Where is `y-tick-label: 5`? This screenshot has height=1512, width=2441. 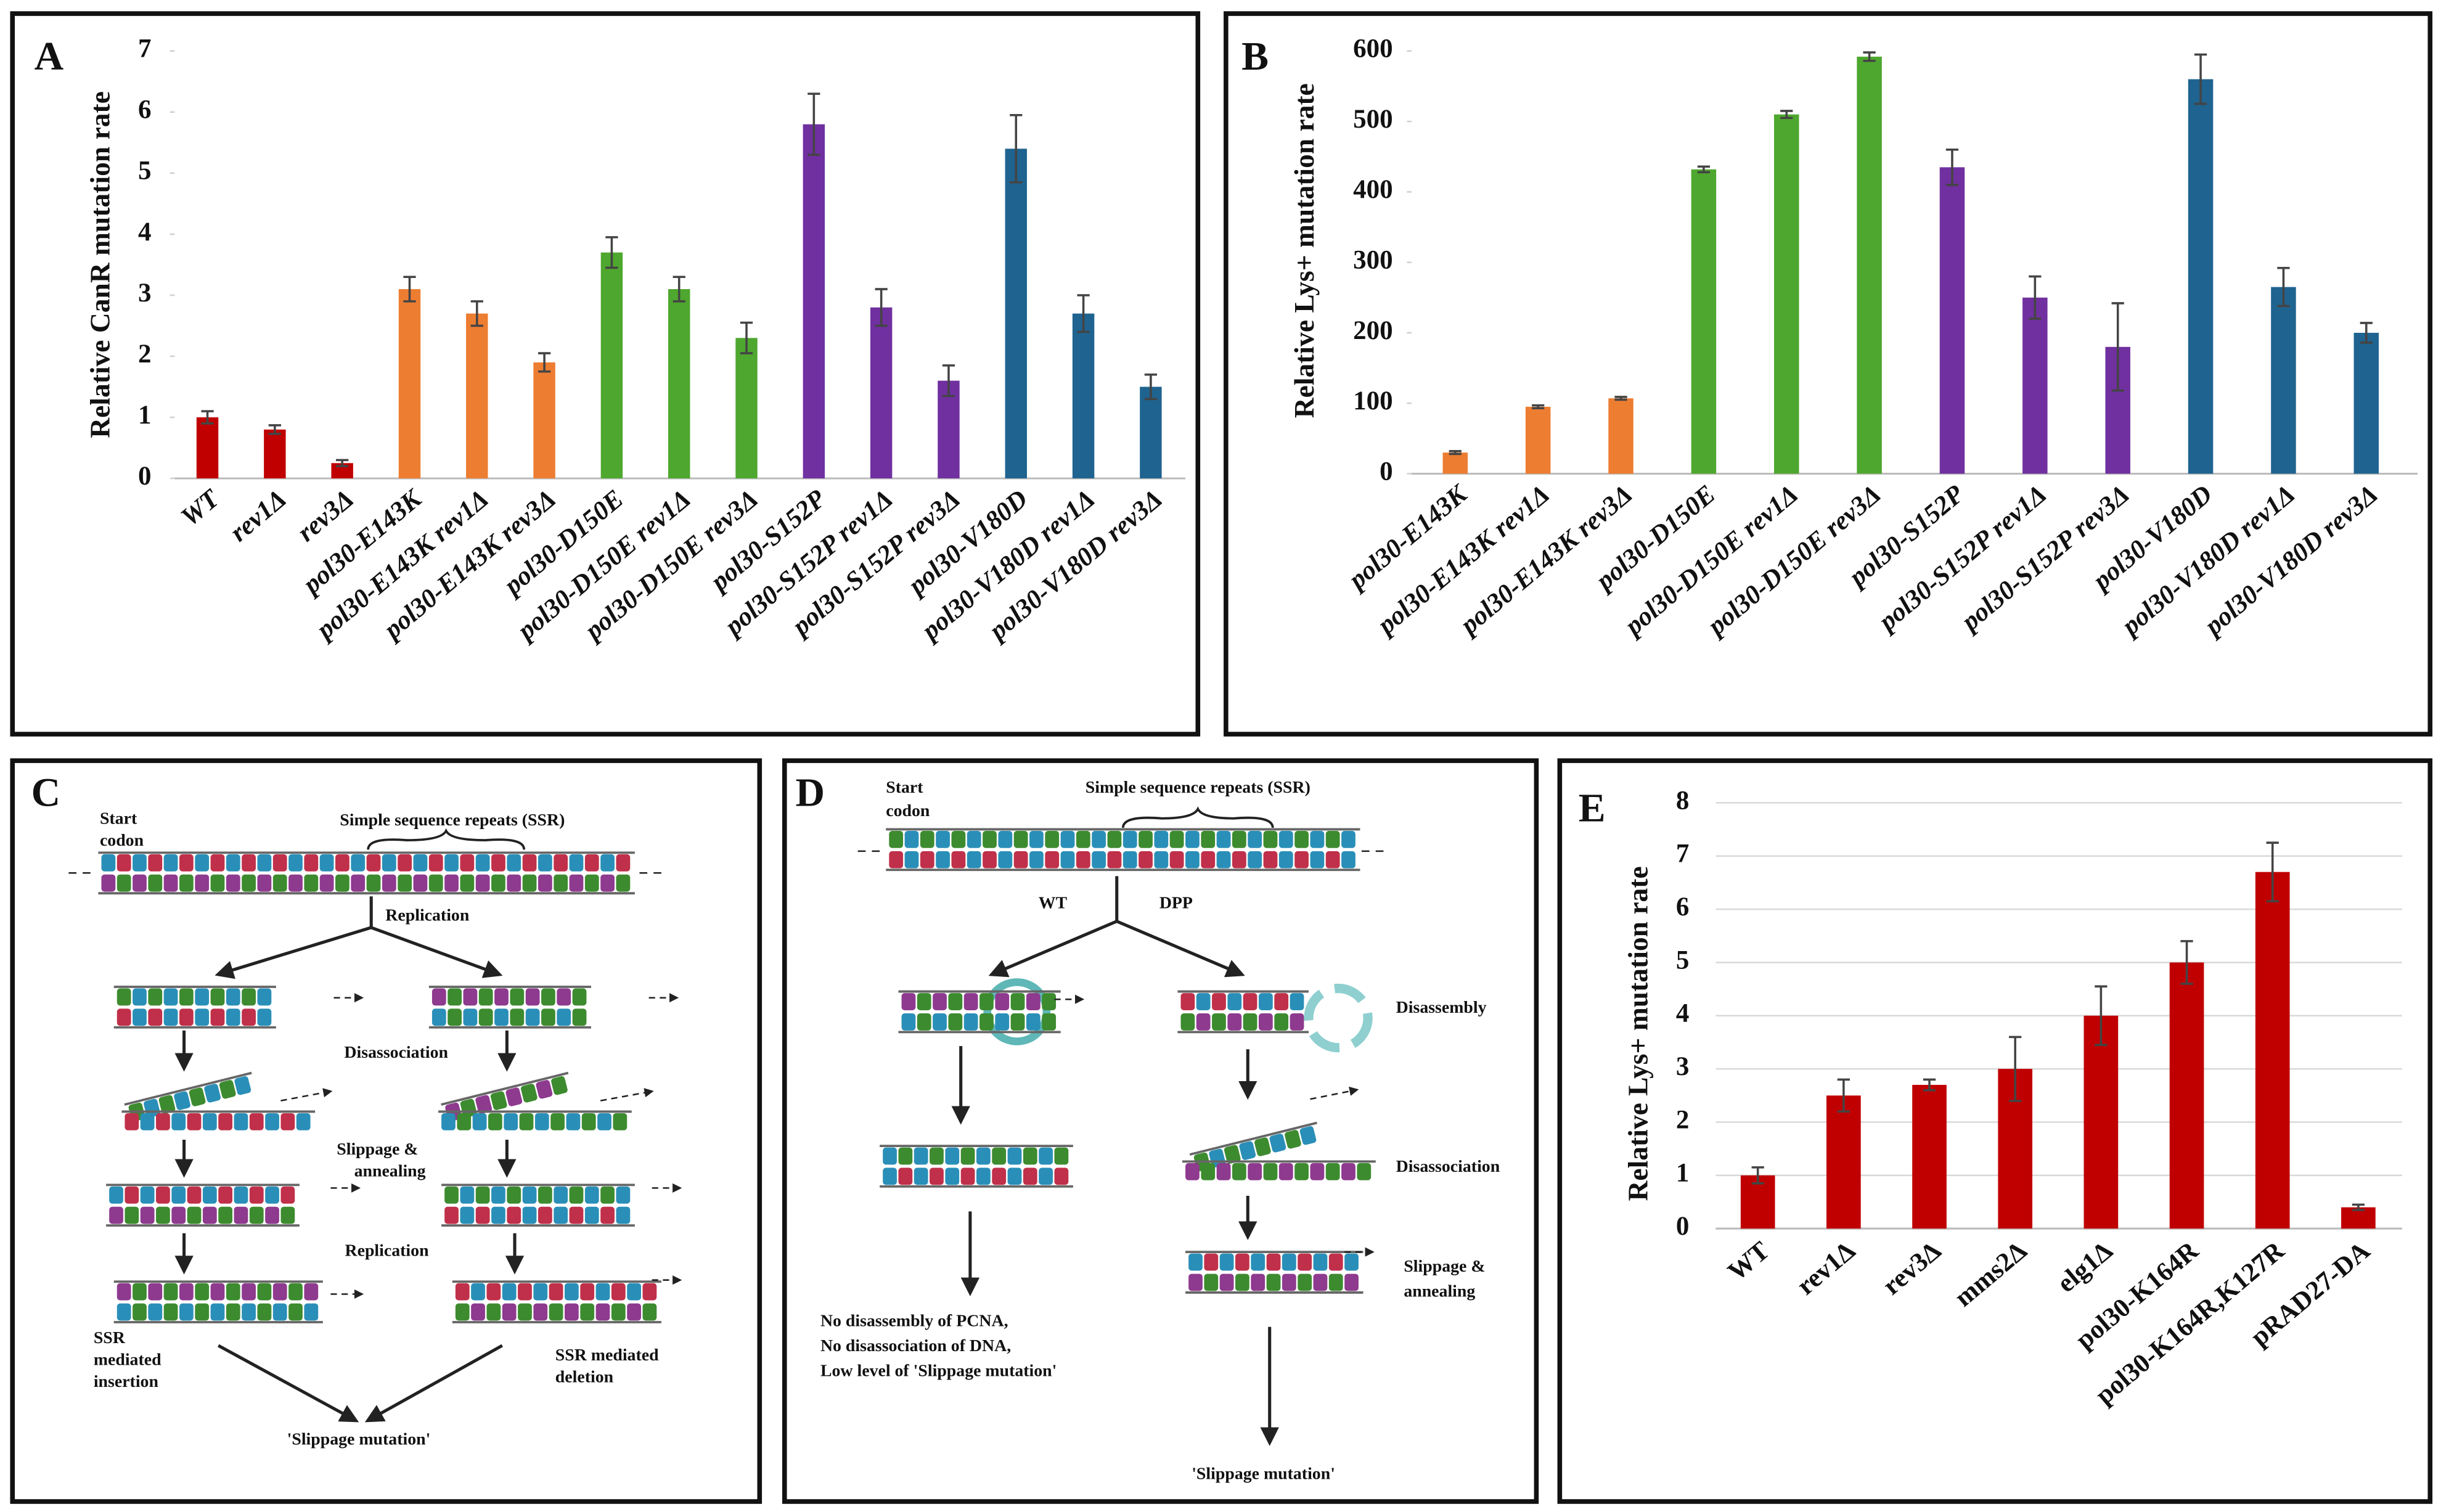 y-tick-label: 5 is located at coordinates (1683, 961).